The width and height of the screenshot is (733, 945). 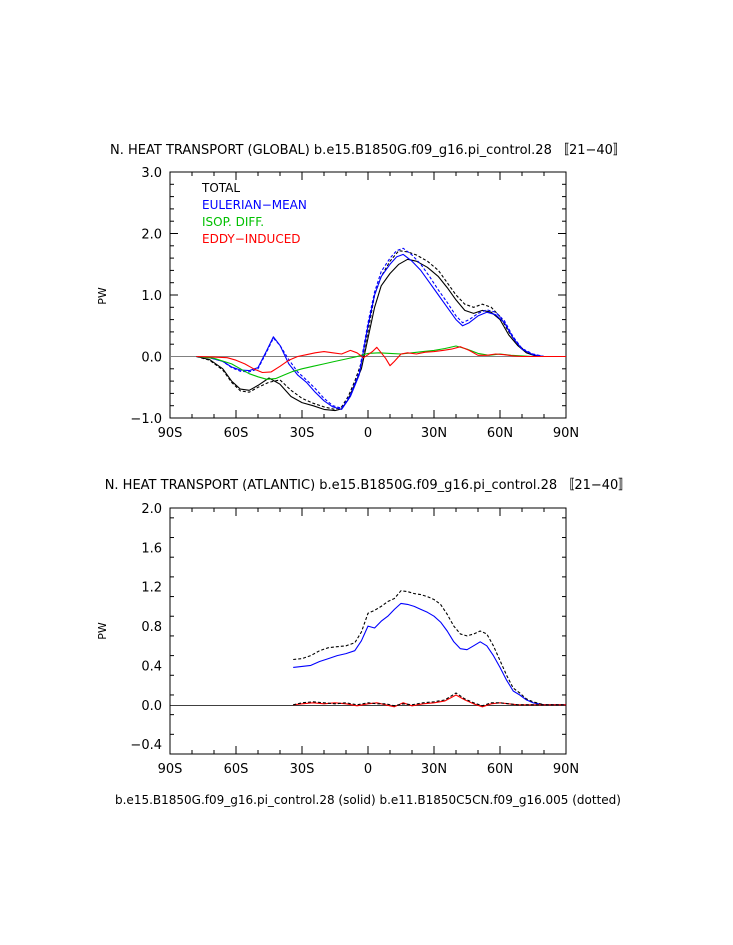 I want to click on atlantic-y-tick-label: 1.2, so click(x=151, y=588).